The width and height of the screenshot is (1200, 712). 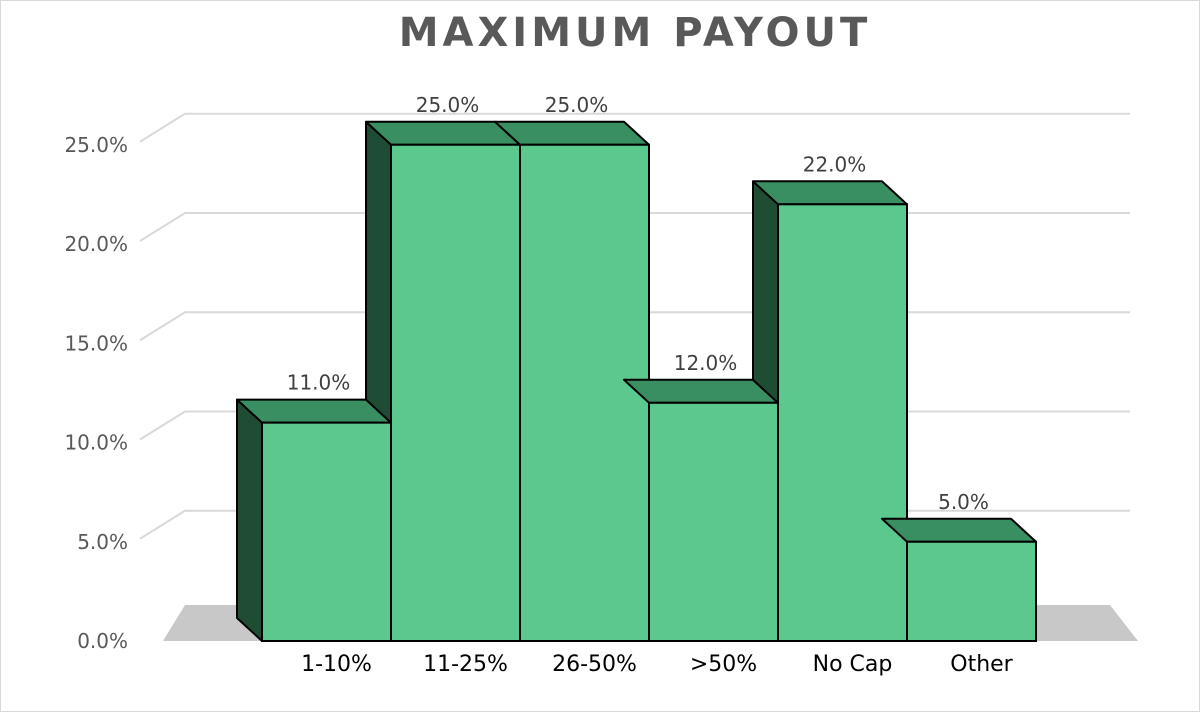 I want to click on category-label: No Cap, so click(x=853, y=664).